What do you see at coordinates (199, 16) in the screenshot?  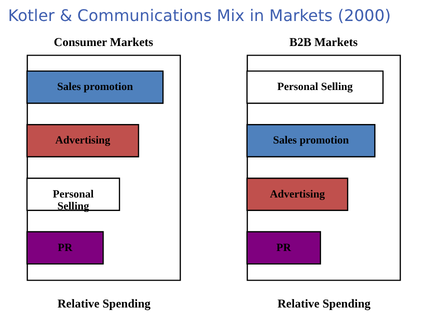 I see `text: Kotler & Communications Mix in Markets (2000)` at bounding box center [199, 16].